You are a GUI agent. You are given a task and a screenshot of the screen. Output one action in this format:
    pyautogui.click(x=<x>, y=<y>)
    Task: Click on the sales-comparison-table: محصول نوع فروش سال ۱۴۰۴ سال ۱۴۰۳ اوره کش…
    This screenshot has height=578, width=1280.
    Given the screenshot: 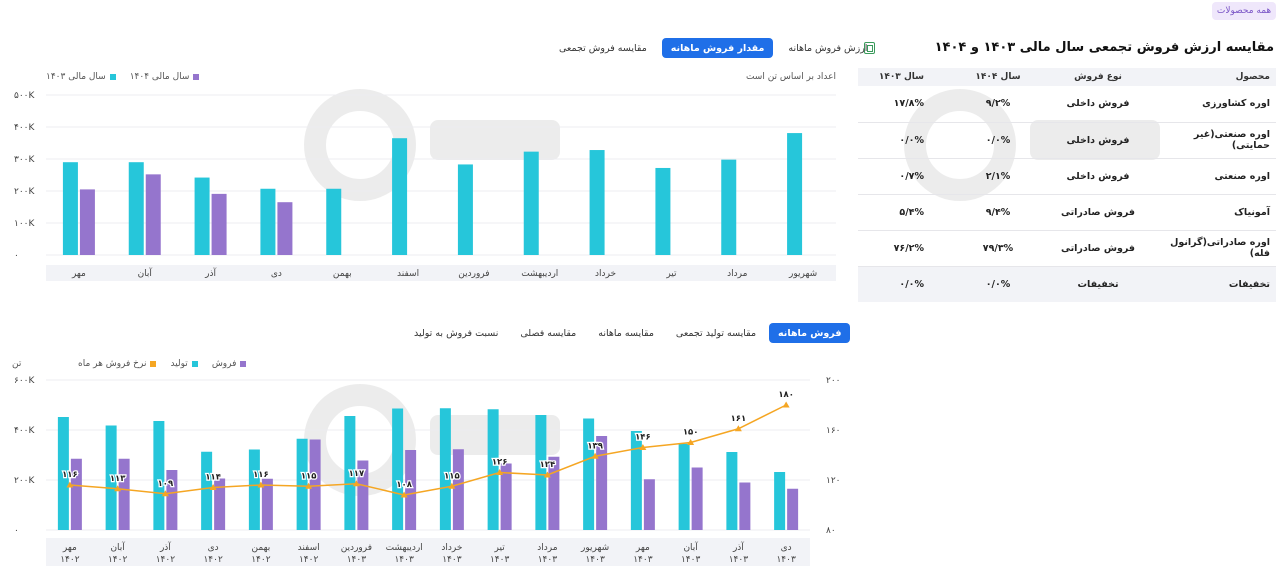 What is the action you would take?
    pyautogui.click(x=1067, y=185)
    